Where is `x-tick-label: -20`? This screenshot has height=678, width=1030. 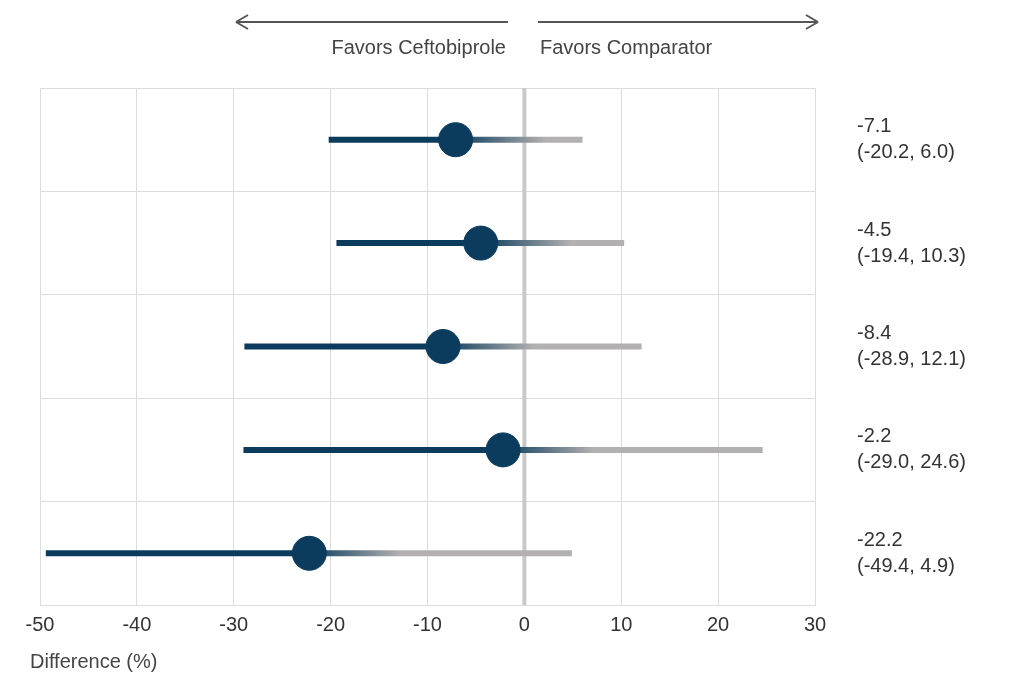 x-tick-label: -20 is located at coordinates (331, 623).